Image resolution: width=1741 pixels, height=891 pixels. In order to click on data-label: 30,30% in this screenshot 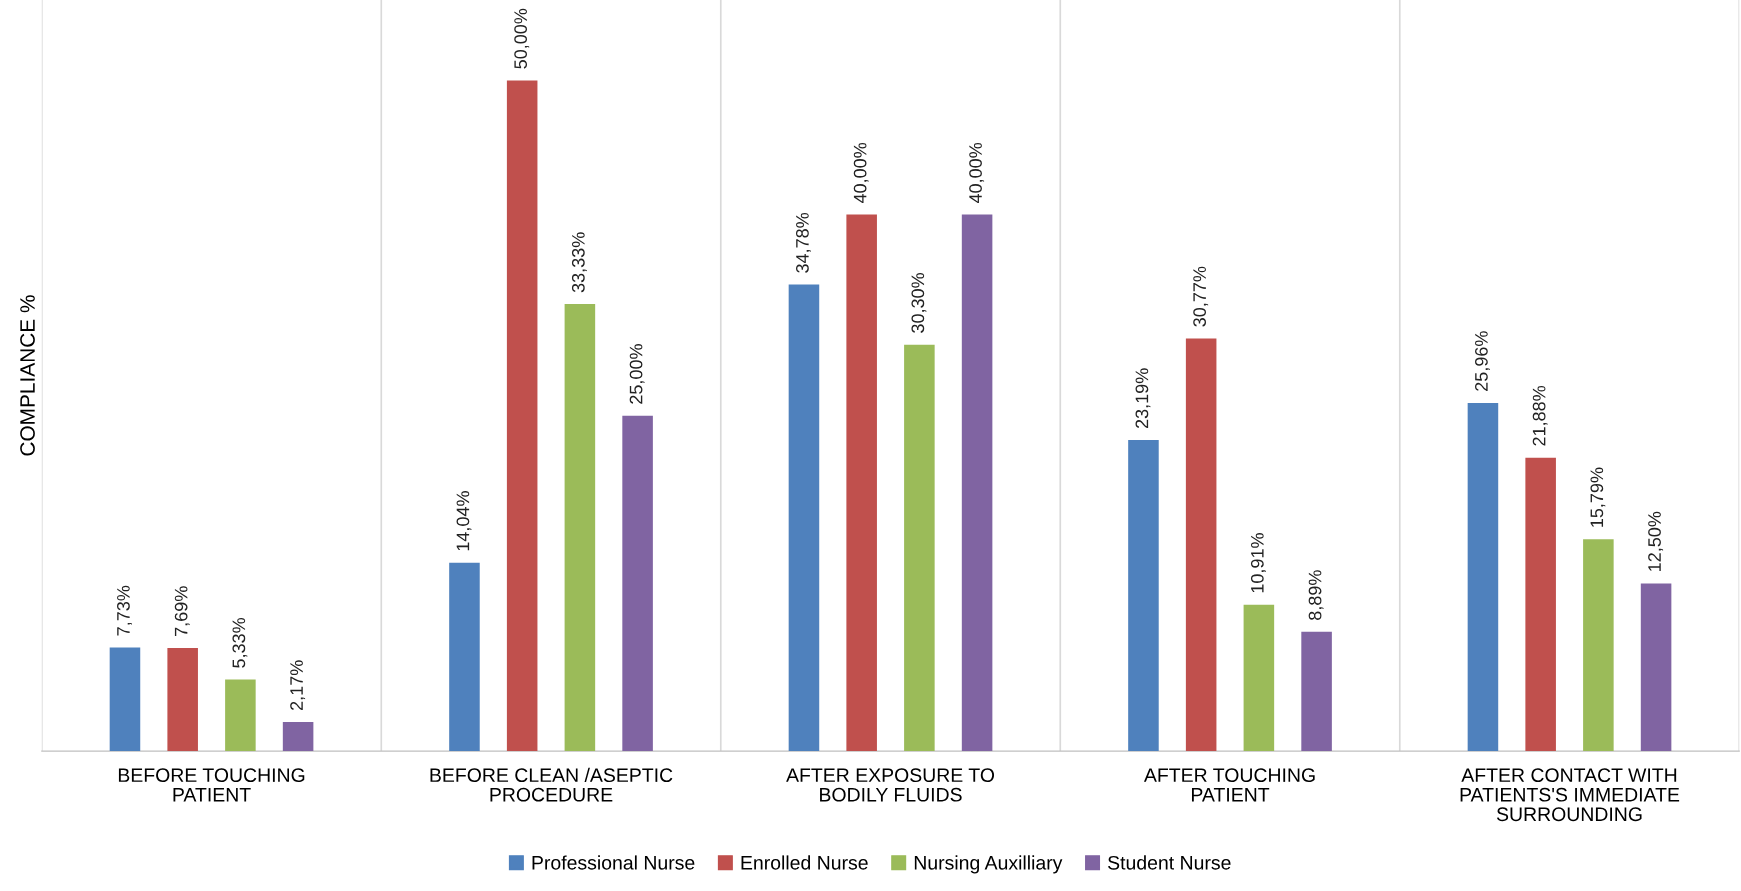, I will do `click(919, 303)`.